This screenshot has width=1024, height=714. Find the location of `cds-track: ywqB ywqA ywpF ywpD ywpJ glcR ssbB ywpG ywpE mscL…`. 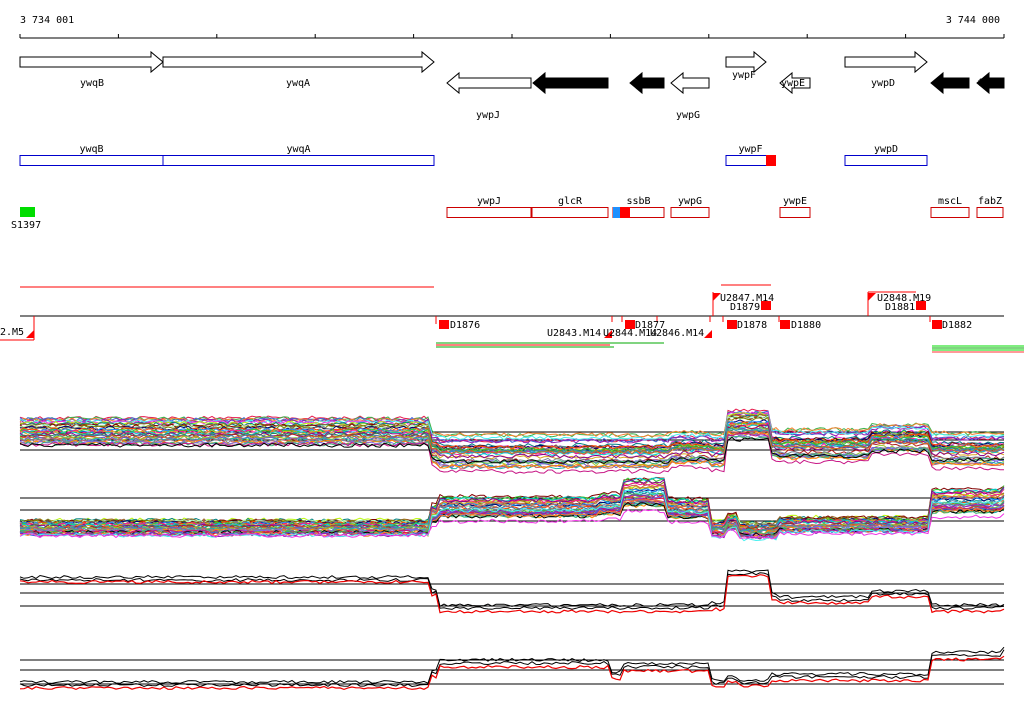

cds-track: ywqB ywqA ywpF ywpD ywpJ glcR ssbB ywpG ywpE mscL… is located at coordinates (507, 187).